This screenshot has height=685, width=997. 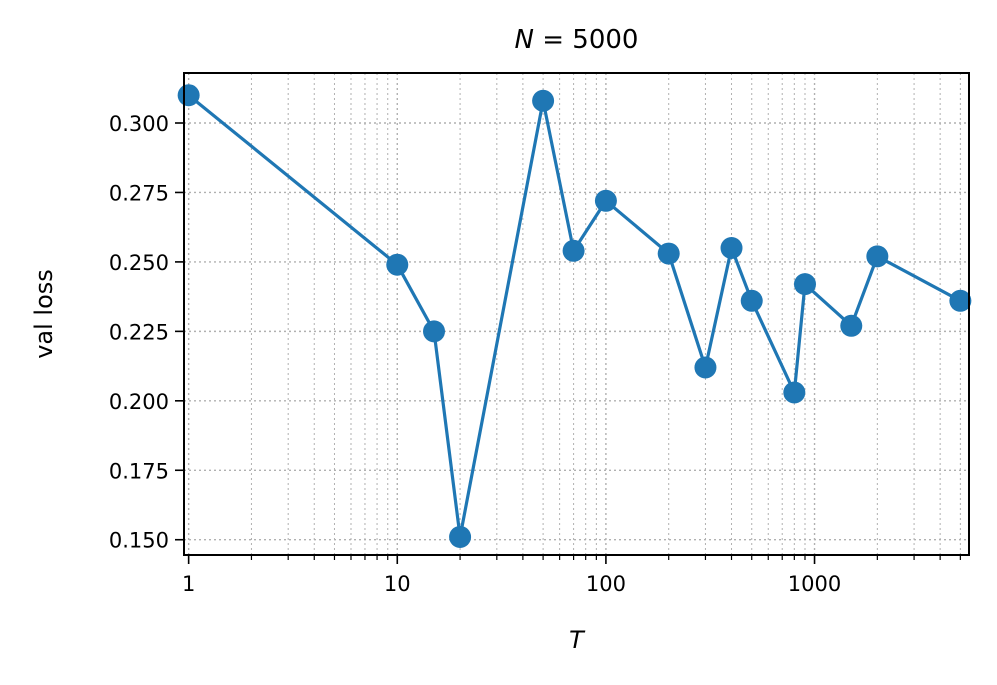 What do you see at coordinates (139, 402) in the screenshot?
I see `y-tick-label: 0.200` at bounding box center [139, 402].